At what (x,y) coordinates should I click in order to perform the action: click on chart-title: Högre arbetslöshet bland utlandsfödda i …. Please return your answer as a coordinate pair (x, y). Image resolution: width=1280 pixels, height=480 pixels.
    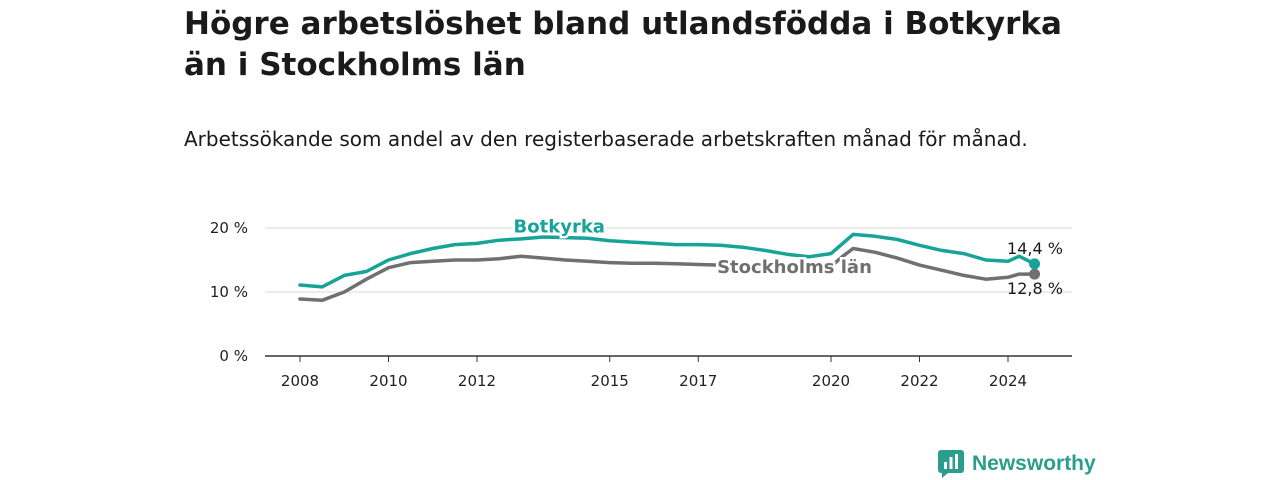
    Looking at the image, I should click on (623, 44).